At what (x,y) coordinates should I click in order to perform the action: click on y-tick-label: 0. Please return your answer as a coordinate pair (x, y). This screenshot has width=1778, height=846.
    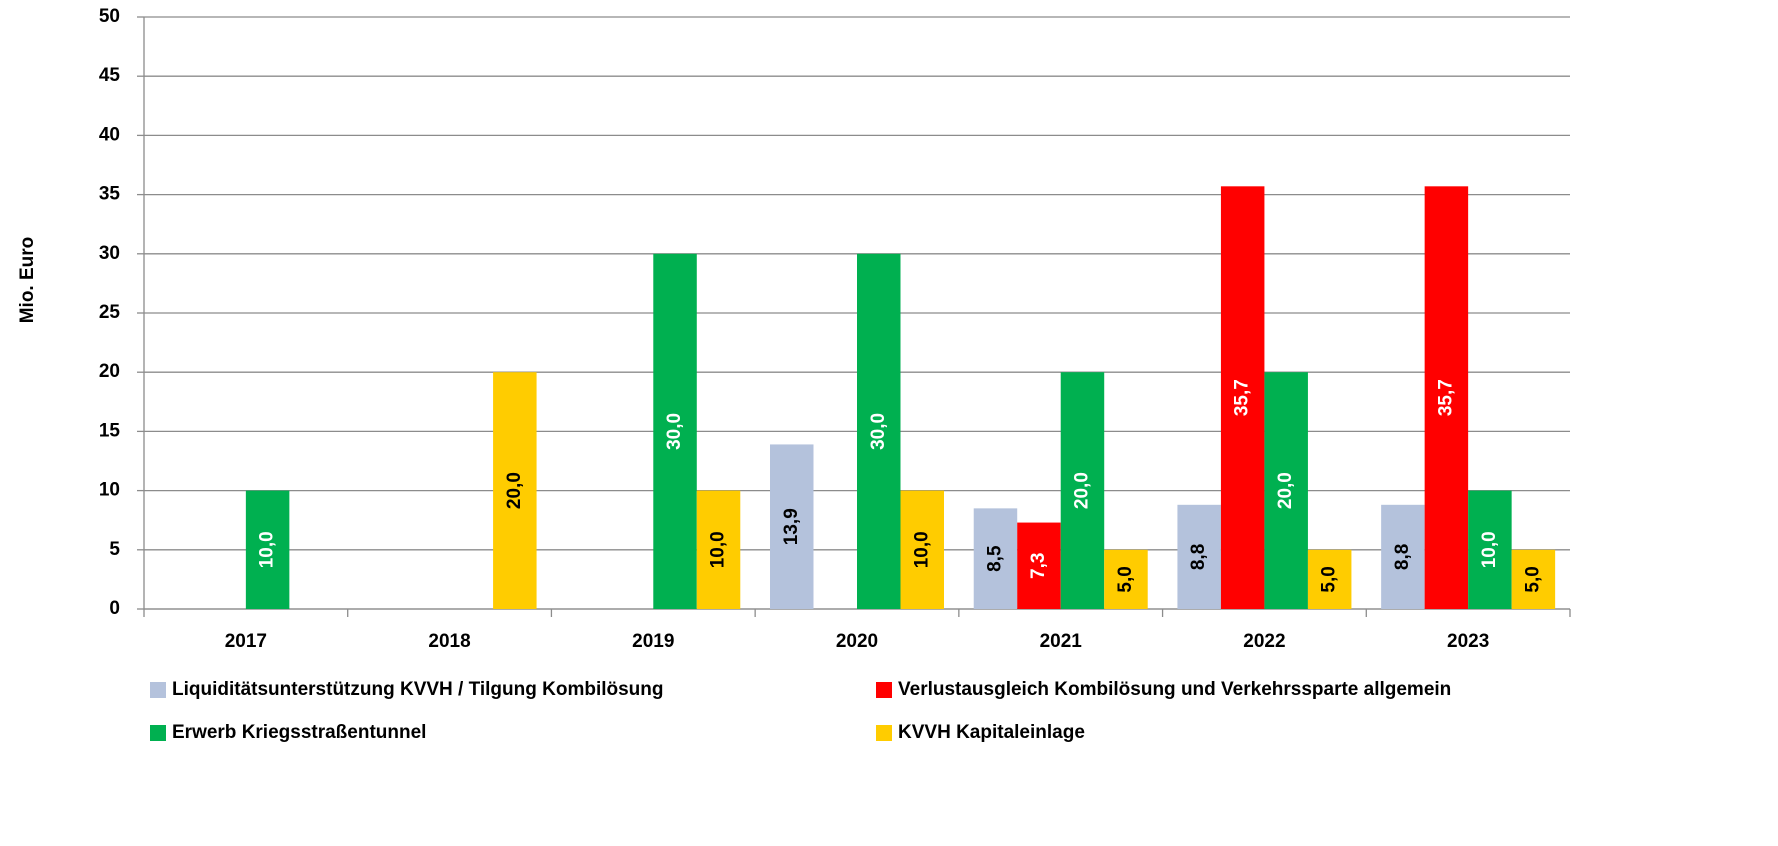
    Looking at the image, I should click on (114, 608).